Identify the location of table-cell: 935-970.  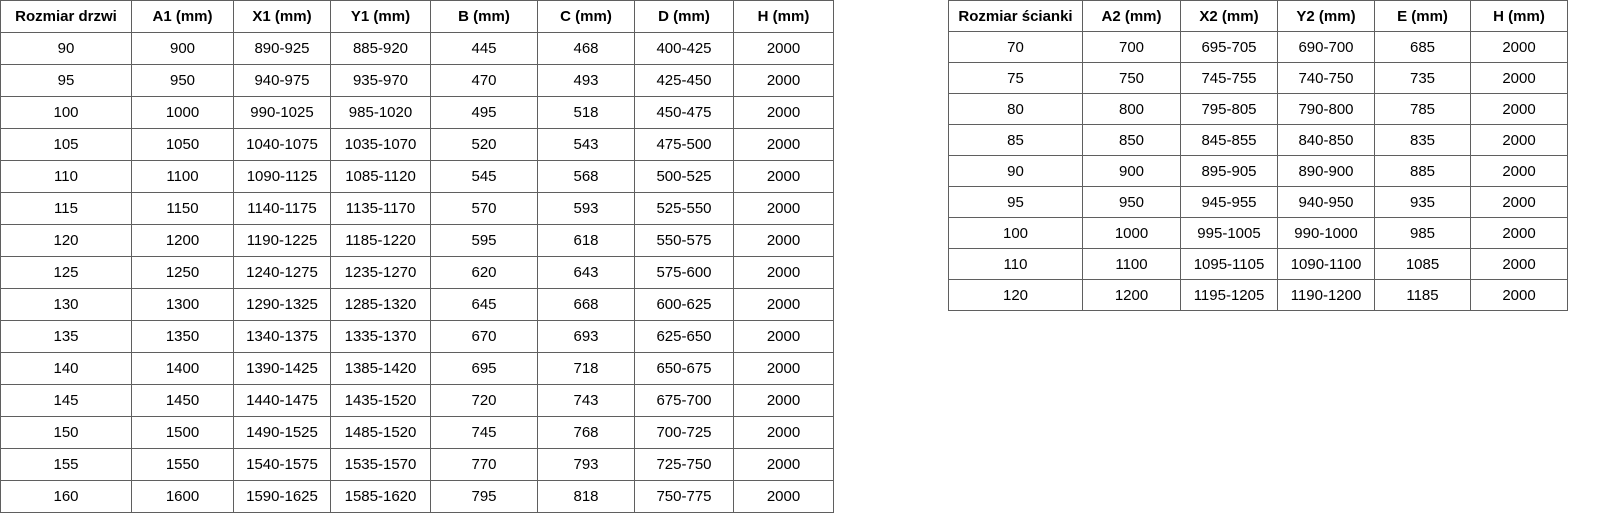
(380, 80).